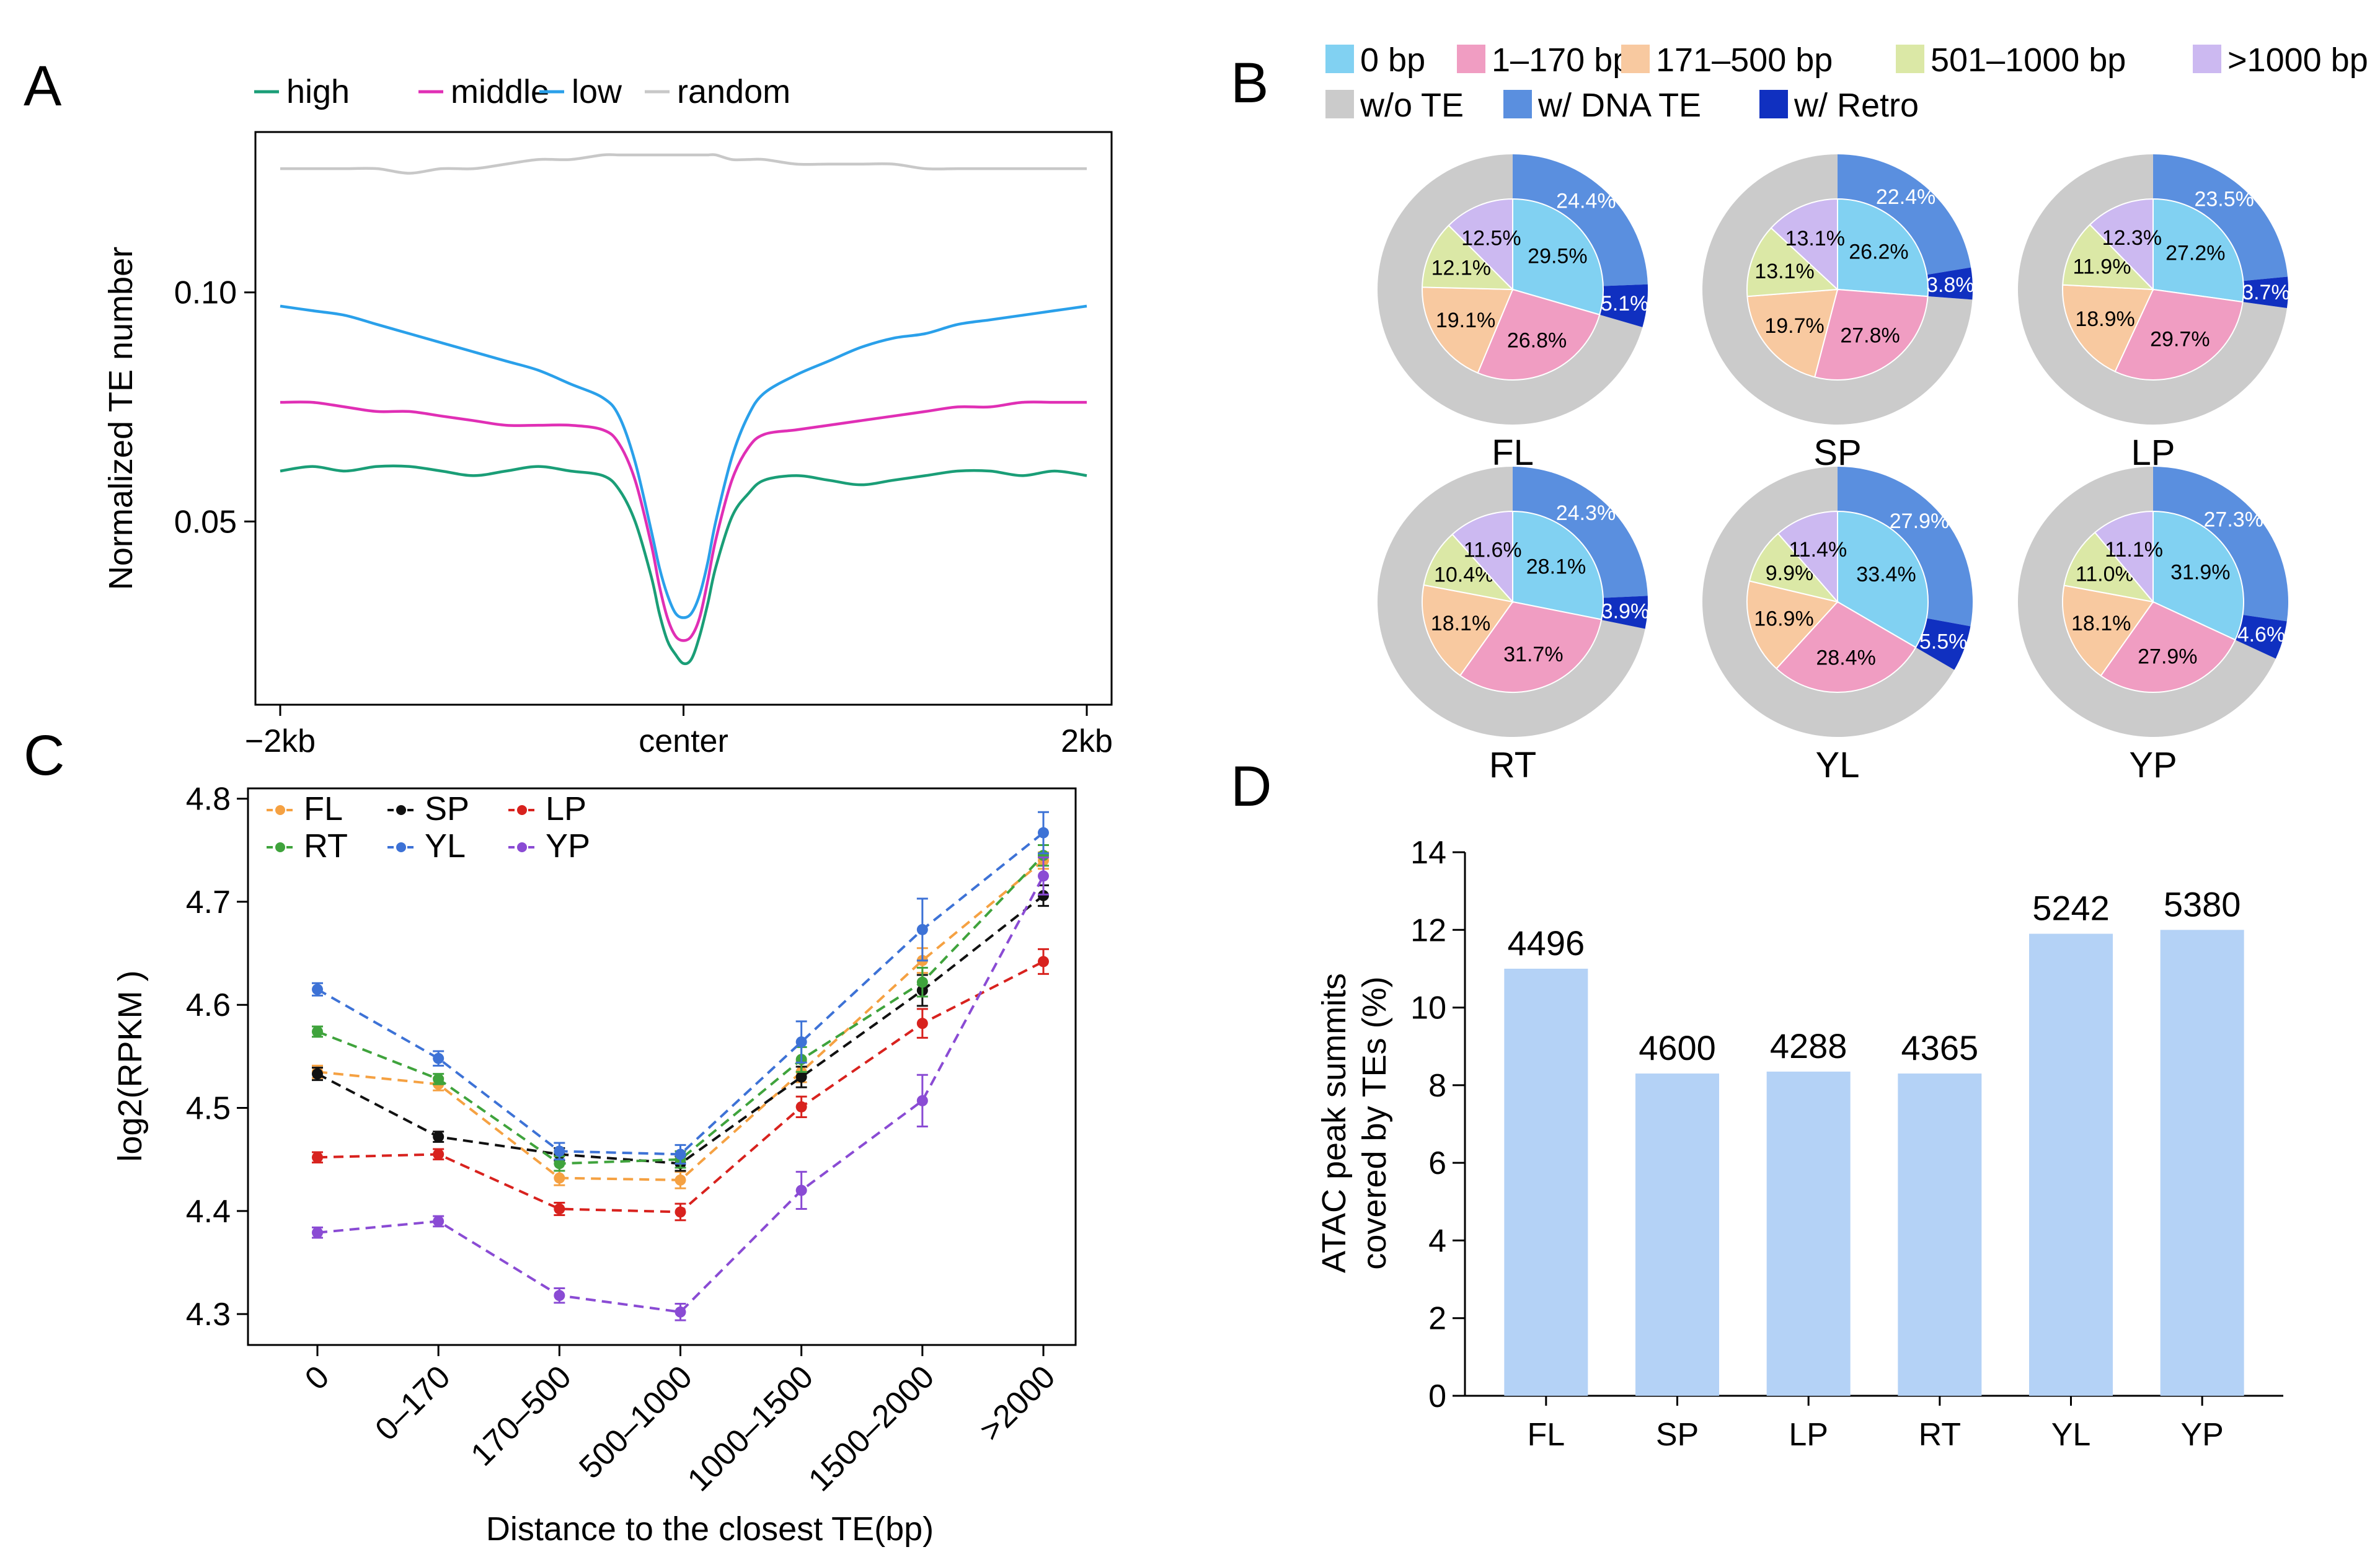  I want to click on ring-dna-label: 27.9%, so click(1919, 521).